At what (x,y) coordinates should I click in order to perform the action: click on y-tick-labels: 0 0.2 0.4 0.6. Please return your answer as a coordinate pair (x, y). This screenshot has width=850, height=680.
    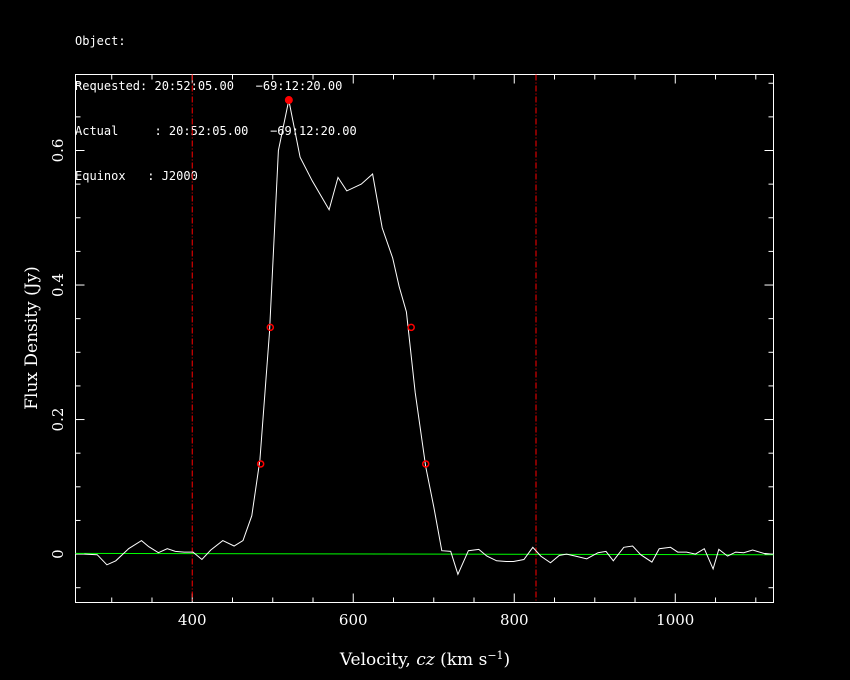
    Looking at the image, I should click on (58, 349).